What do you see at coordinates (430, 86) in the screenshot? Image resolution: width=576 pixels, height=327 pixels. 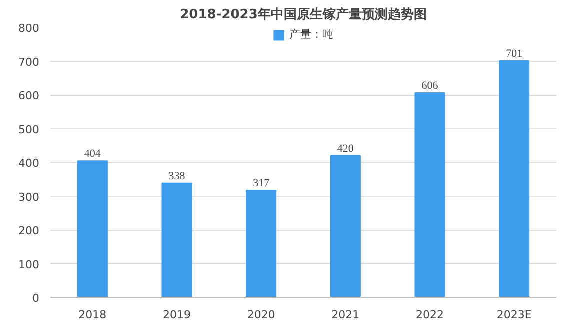 I see `data-label: 606` at bounding box center [430, 86].